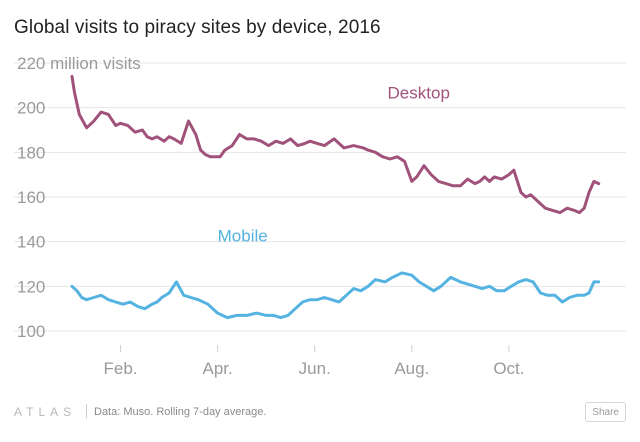 The image size is (640, 442). What do you see at coordinates (86, 411) in the screenshot?
I see `footer-divider` at bounding box center [86, 411].